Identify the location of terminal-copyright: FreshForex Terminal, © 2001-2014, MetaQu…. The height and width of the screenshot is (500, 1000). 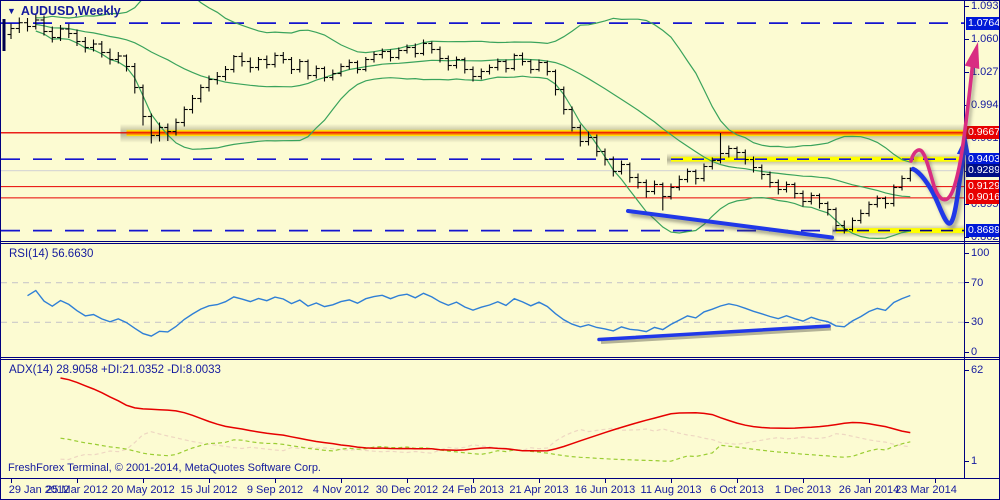
(164, 468).